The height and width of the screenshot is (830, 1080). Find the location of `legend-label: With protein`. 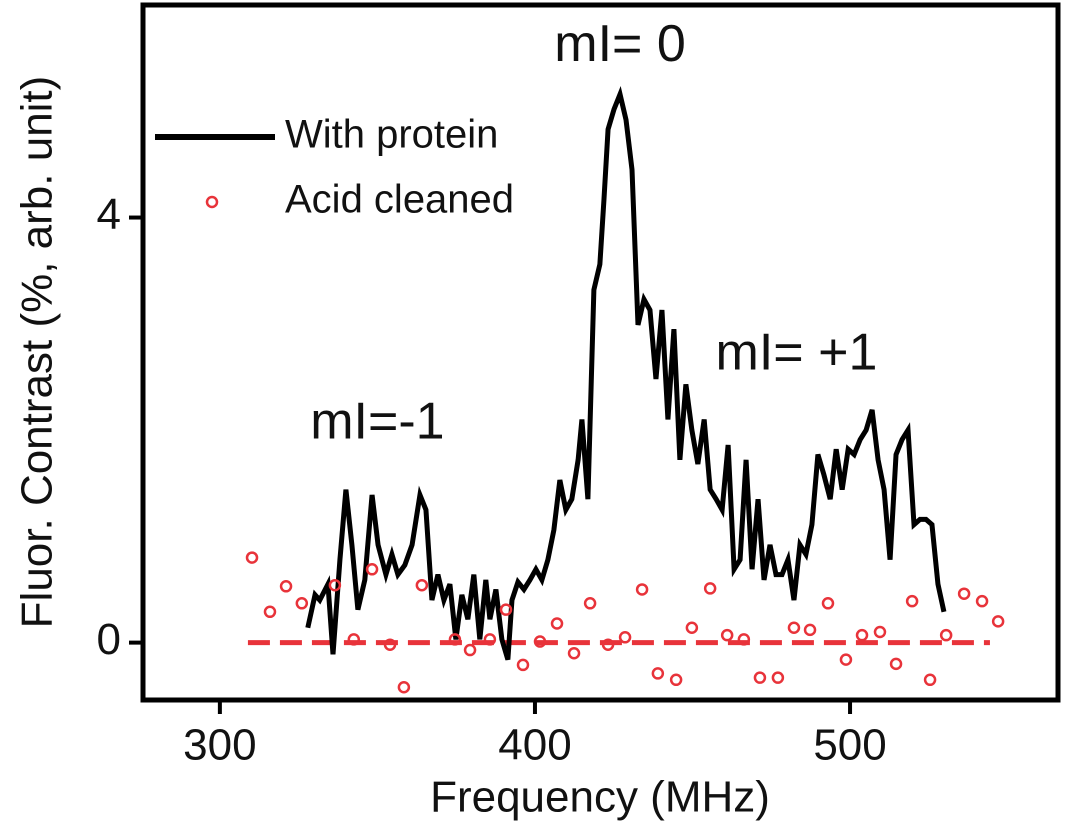

legend-label: With protein is located at coordinates (391, 135).